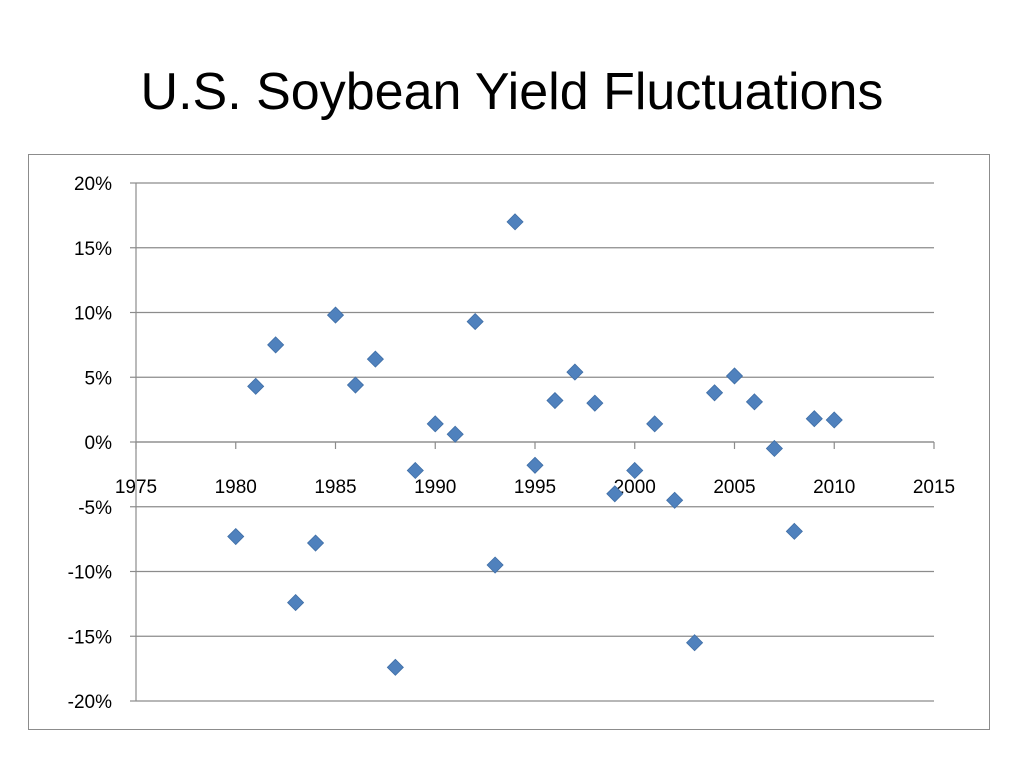 The height and width of the screenshot is (768, 1024). I want to click on y-tick-label: 10%, so click(93, 314).